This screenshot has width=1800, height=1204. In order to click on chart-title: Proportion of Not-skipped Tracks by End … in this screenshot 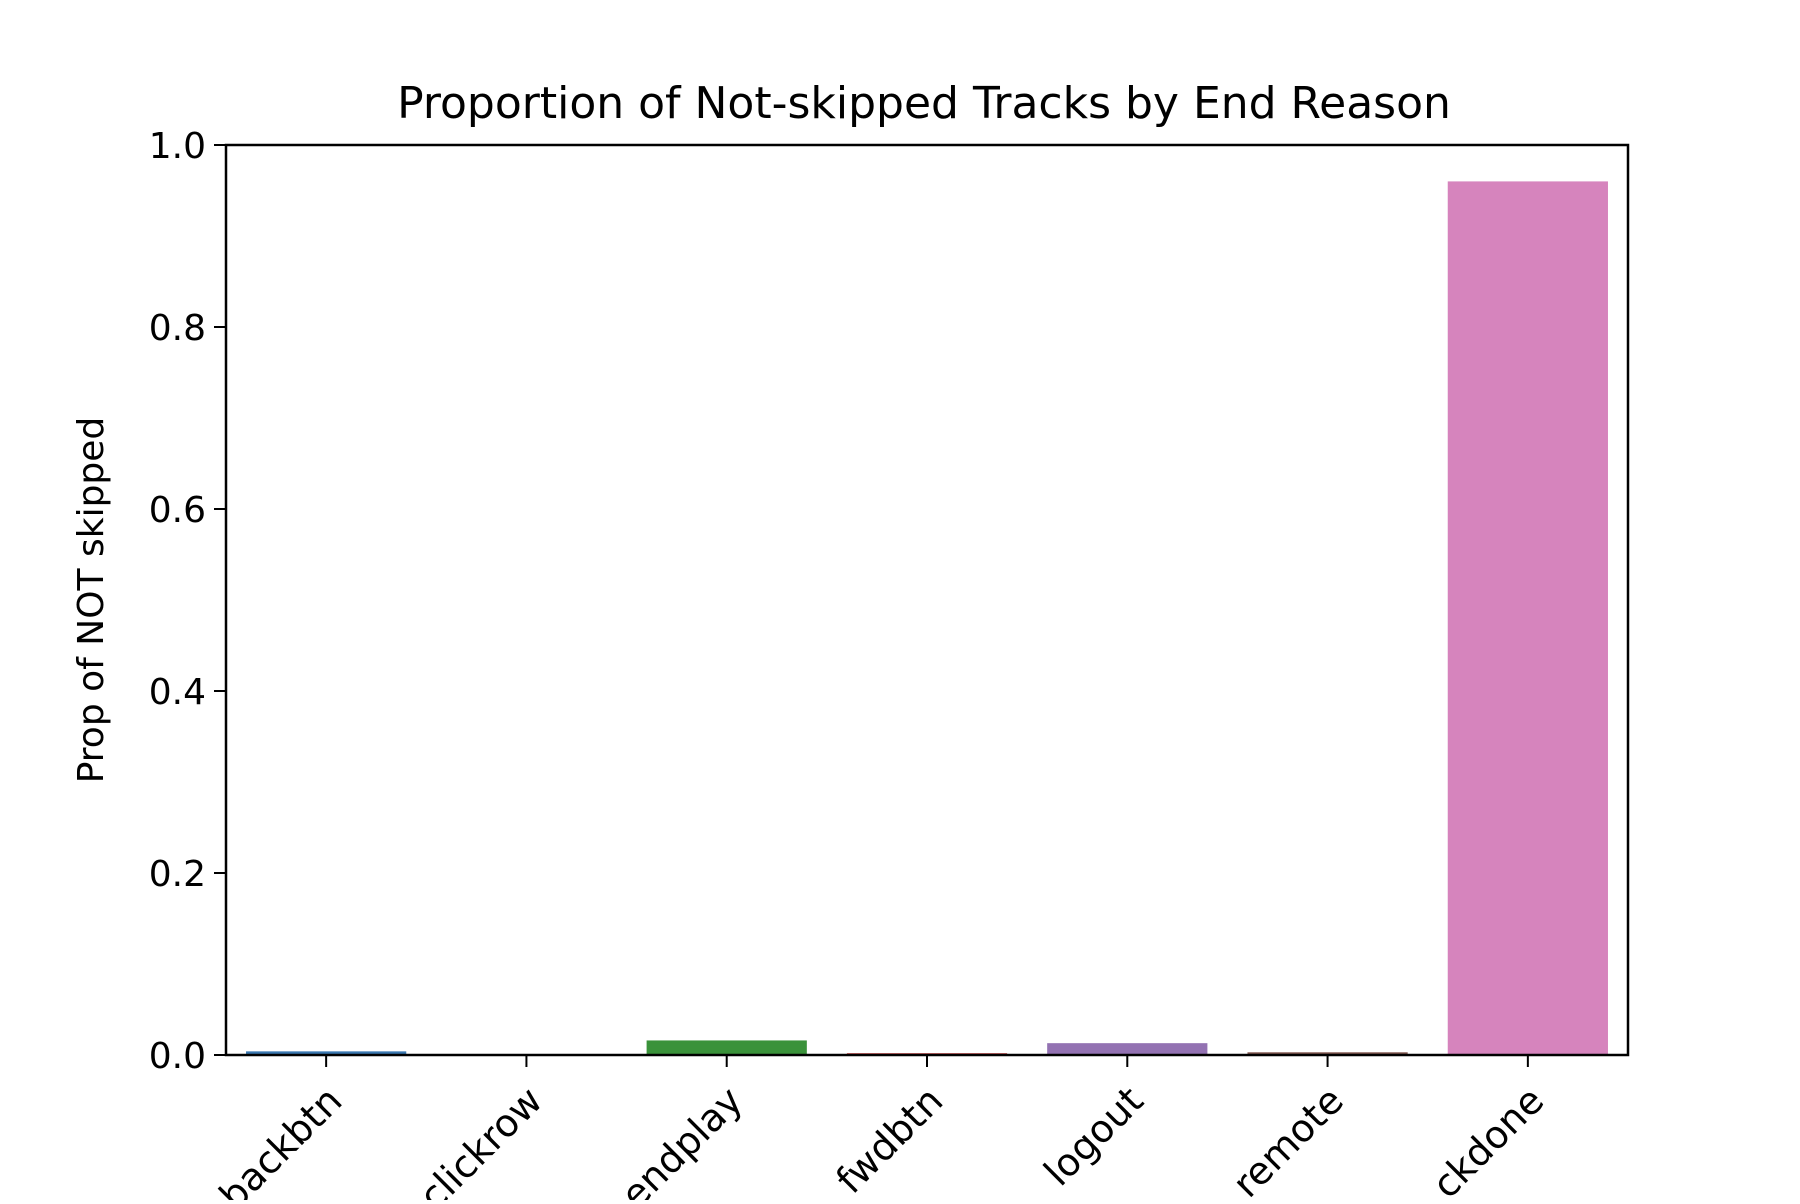, I will do `click(924, 103)`.